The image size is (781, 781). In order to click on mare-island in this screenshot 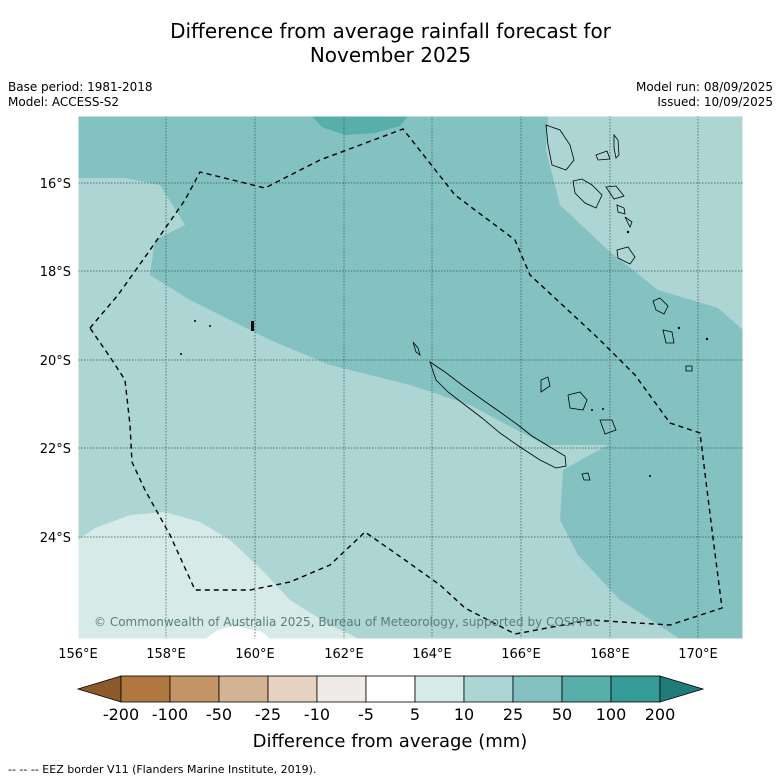, I will do `click(608, 427)`.